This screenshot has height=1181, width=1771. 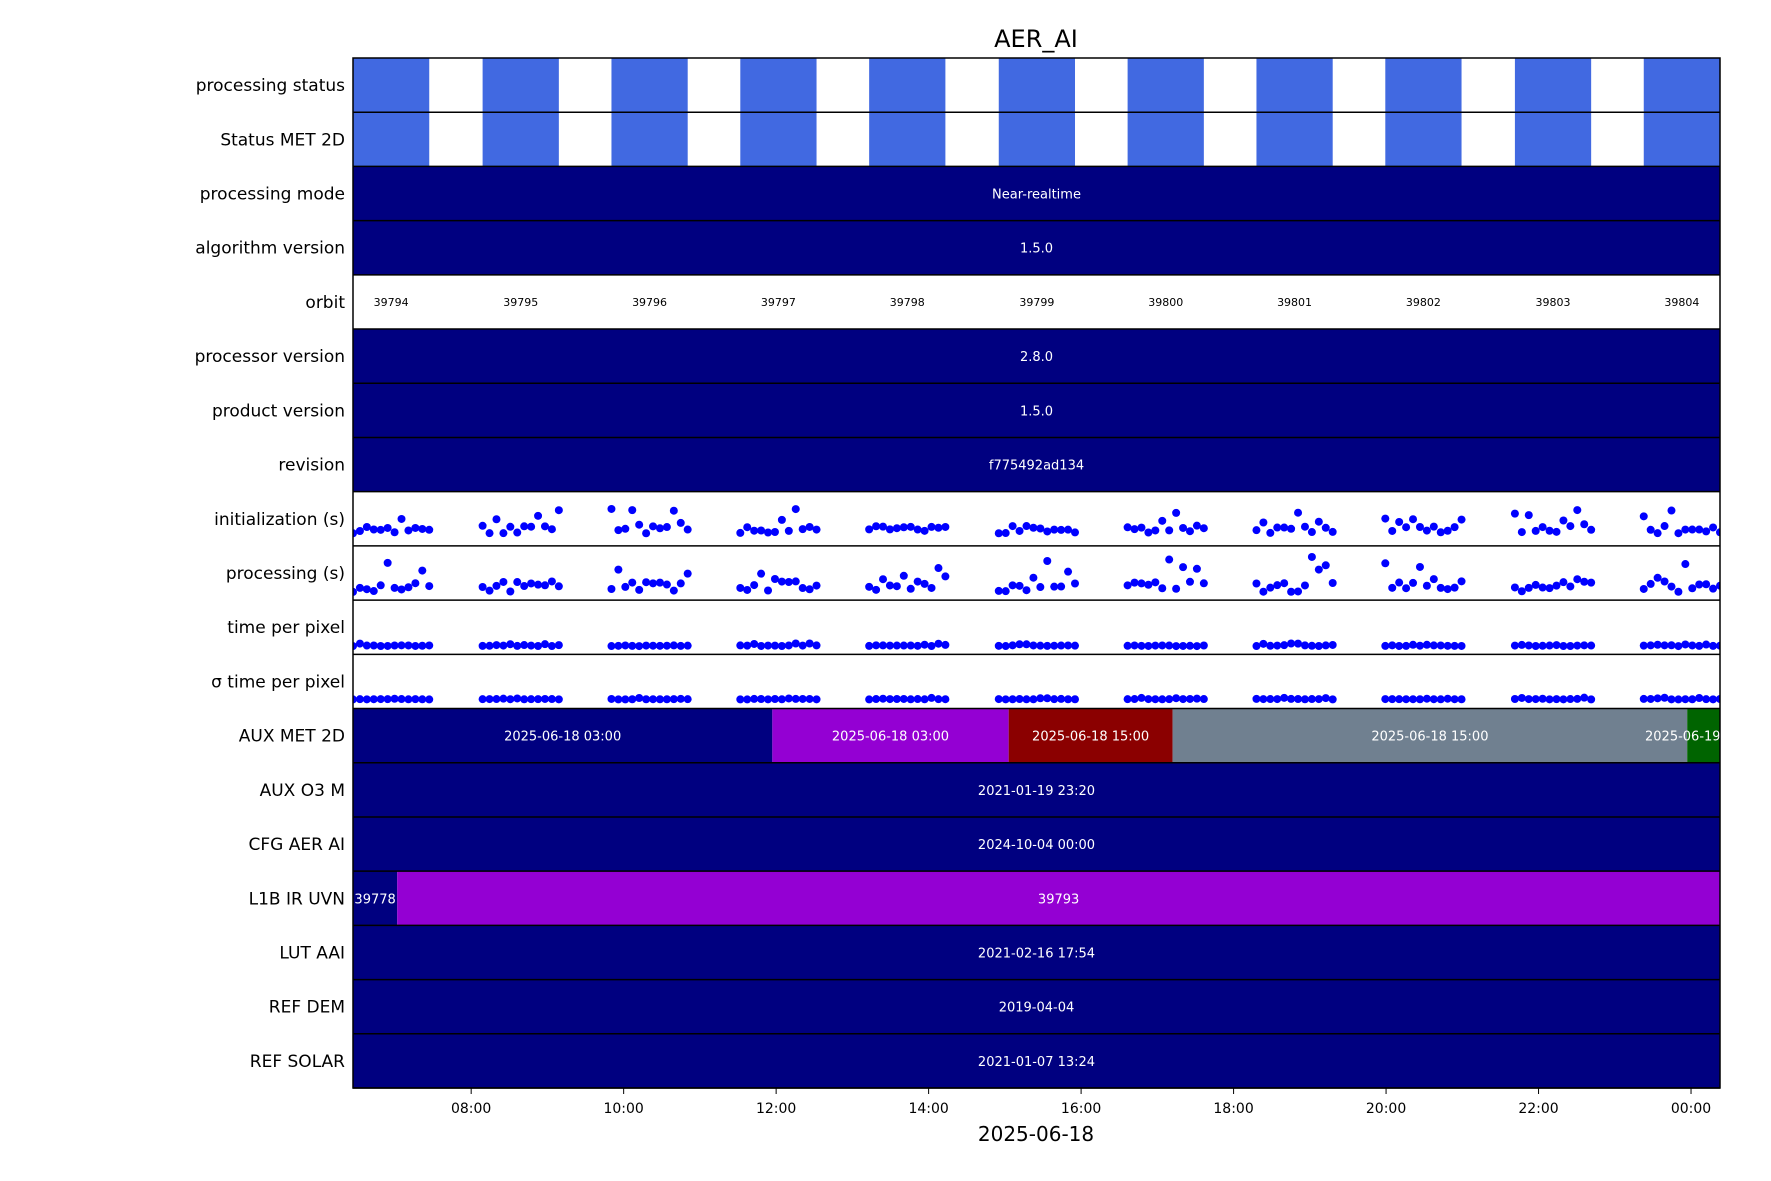 What do you see at coordinates (272, 195) in the screenshot?
I see `row-label: processing mode` at bounding box center [272, 195].